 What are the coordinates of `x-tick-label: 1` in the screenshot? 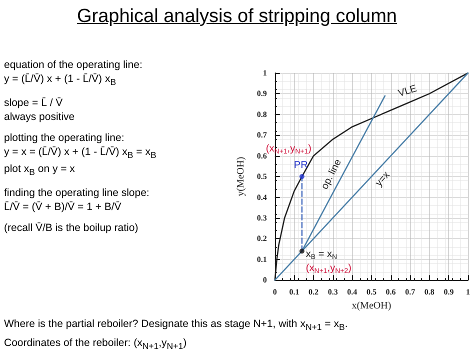 It's located at (468, 292).